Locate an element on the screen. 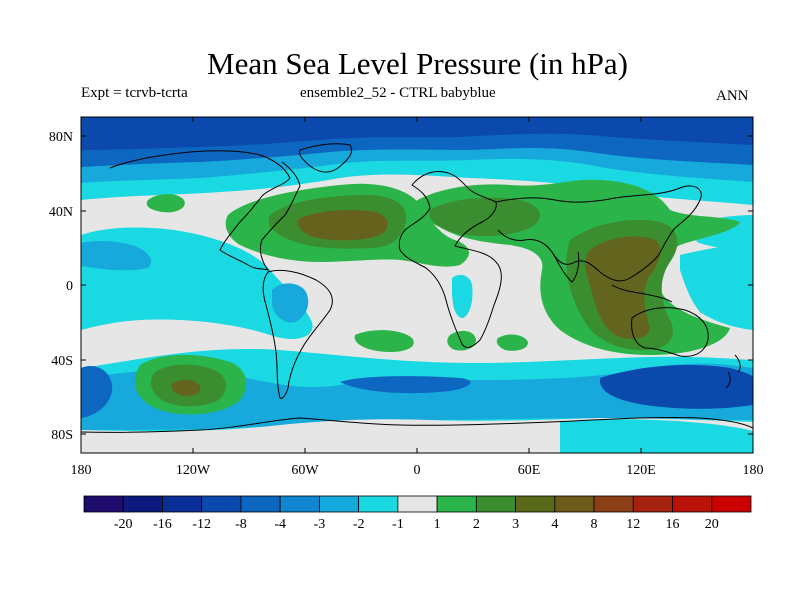  lat-label: 40N is located at coordinates (61, 212).